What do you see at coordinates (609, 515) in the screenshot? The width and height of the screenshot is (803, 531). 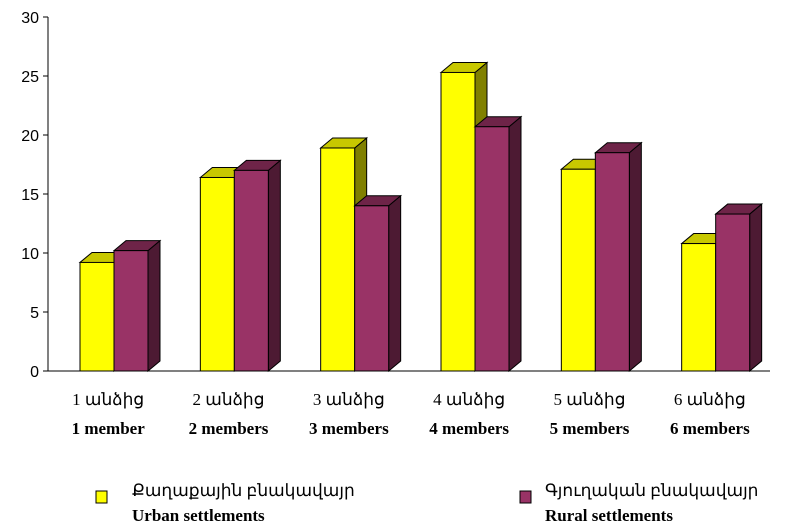 I see `legend-label-line2: Rural settlements` at bounding box center [609, 515].